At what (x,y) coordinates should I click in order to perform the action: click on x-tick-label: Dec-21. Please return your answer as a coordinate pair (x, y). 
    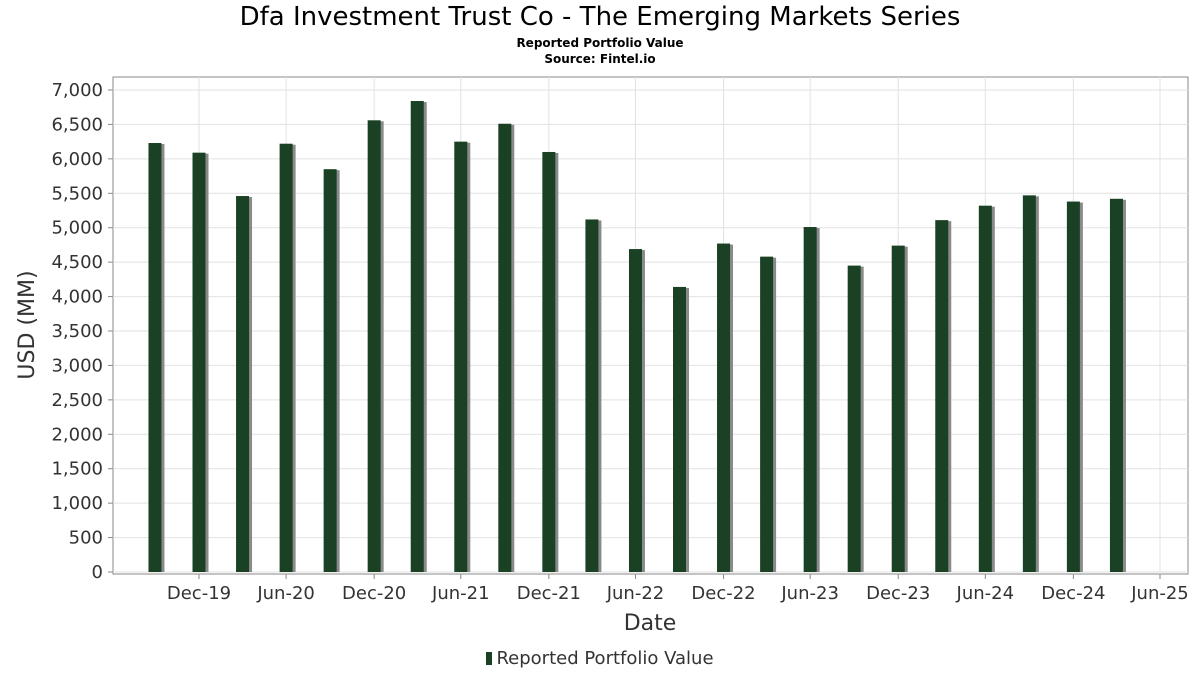
    Looking at the image, I should click on (549, 593).